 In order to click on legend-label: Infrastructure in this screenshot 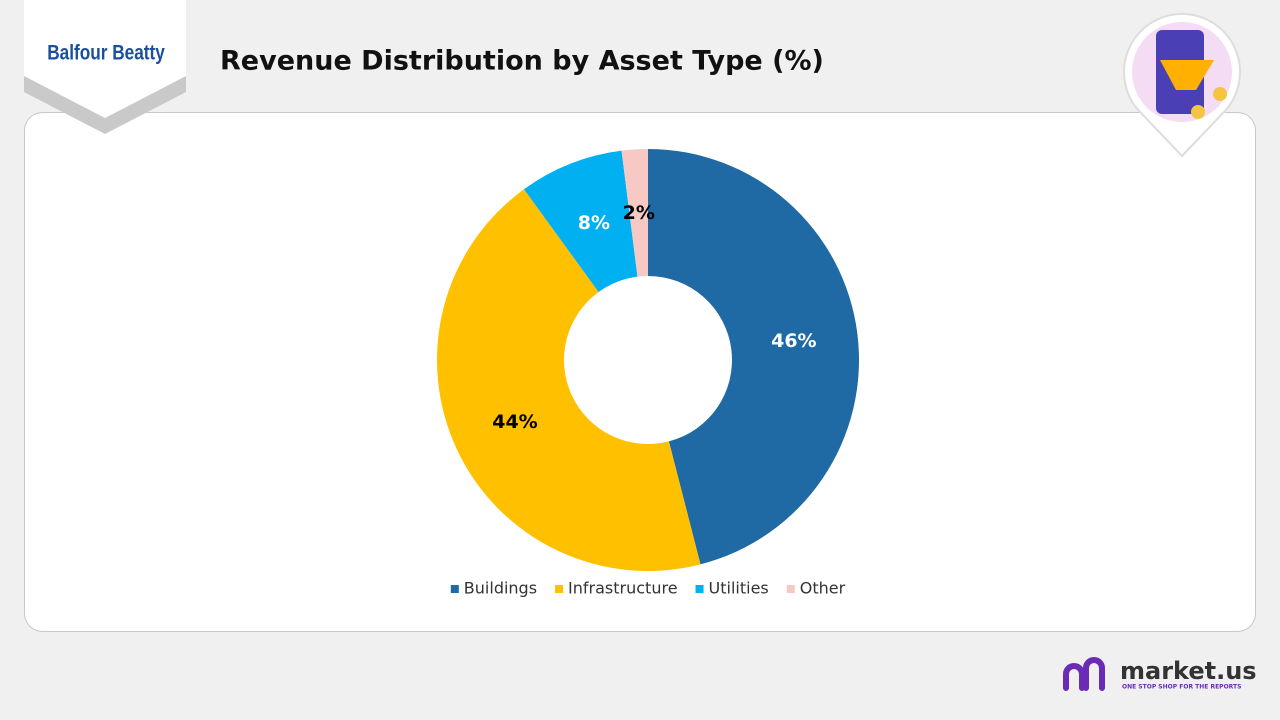, I will do `click(622, 588)`.